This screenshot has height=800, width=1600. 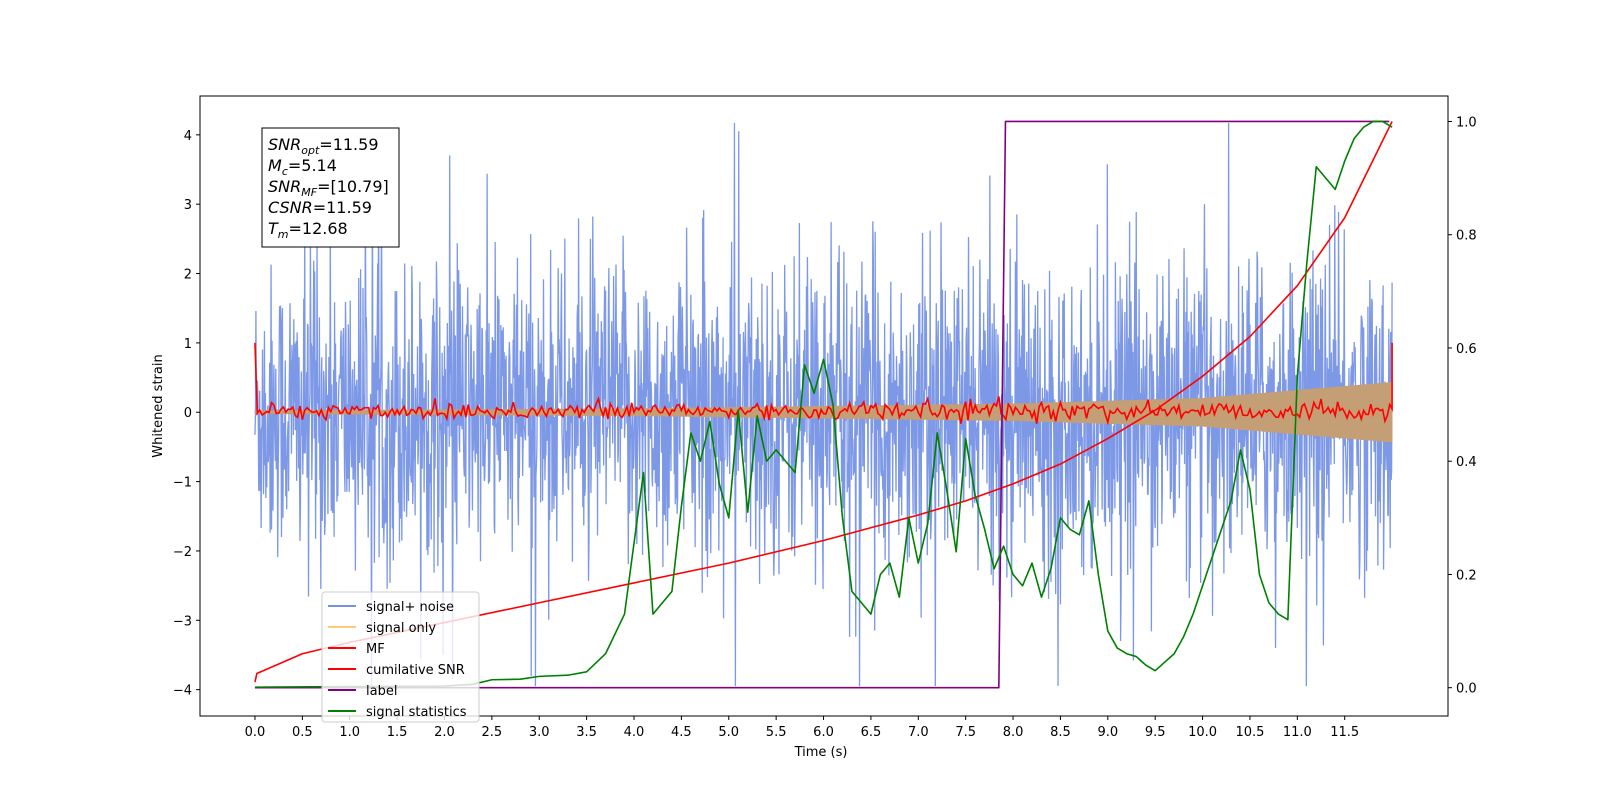 What do you see at coordinates (255, 732) in the screenshot?
I see `x-tick-label: 0.0` at bounding box center [255, 732].